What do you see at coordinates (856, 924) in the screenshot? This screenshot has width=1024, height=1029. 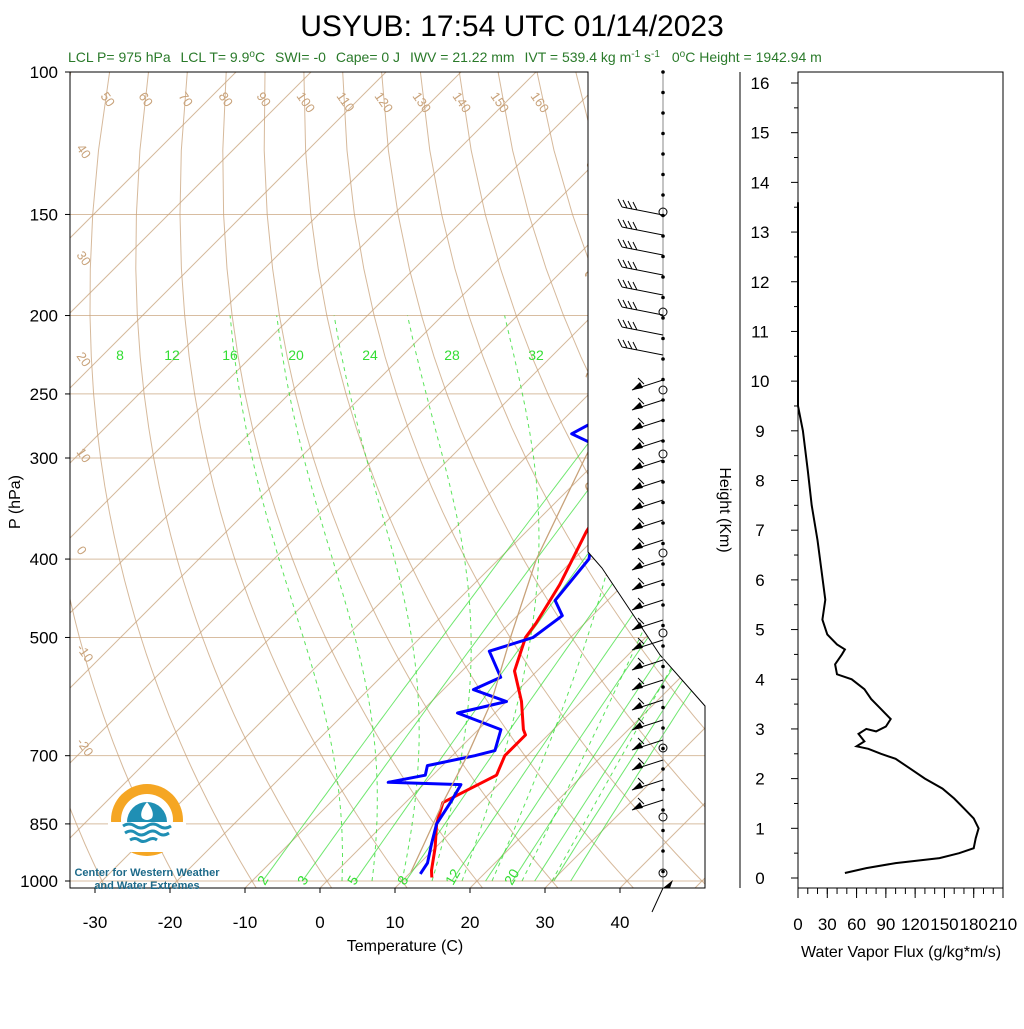 I see `flux-x-tick-label: 60` at bounding box center [856, 924].